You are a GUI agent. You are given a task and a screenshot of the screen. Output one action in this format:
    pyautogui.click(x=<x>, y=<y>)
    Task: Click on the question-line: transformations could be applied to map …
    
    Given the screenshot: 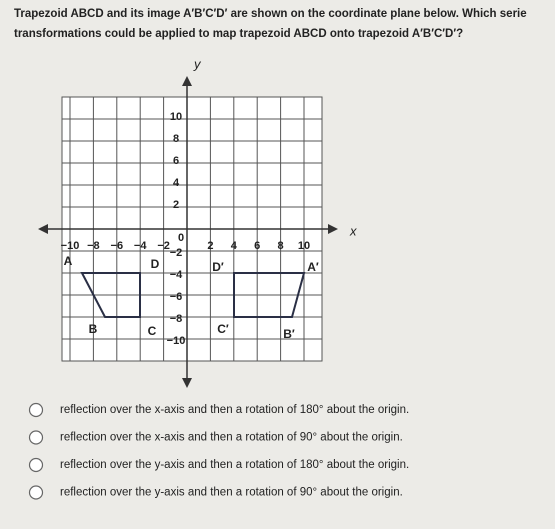 What is the action you would take?
    pyautogui.click(x=238, y=34)
    